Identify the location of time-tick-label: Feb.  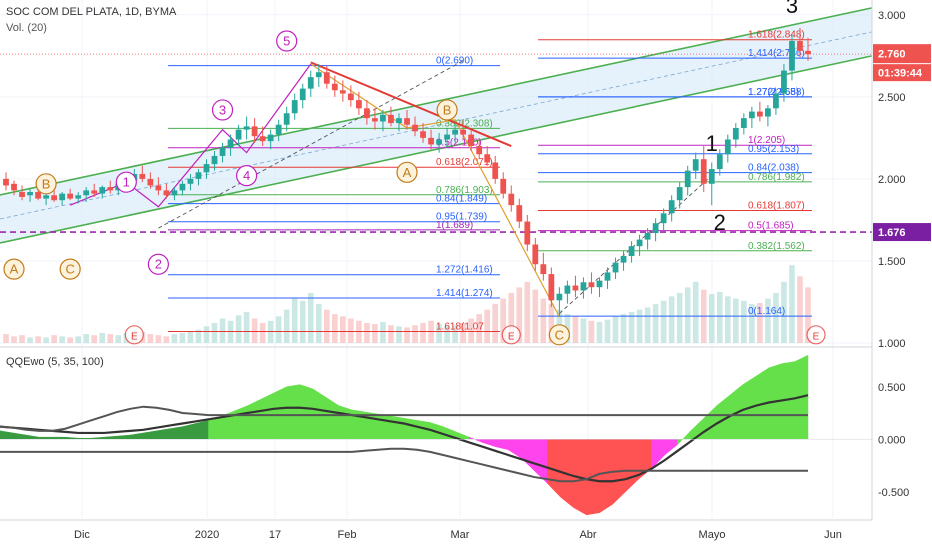
(347, 535).